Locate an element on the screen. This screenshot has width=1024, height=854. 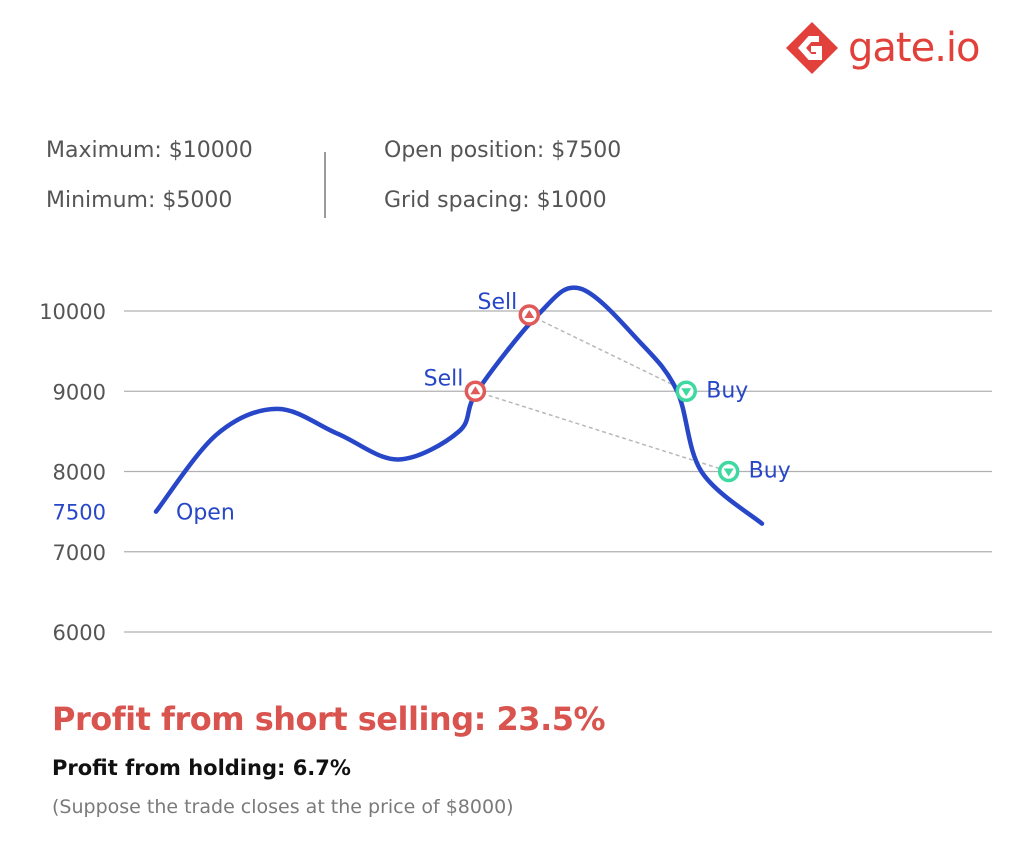
y-tick-label-7500: 7500 is located at coordinates (79, 513).